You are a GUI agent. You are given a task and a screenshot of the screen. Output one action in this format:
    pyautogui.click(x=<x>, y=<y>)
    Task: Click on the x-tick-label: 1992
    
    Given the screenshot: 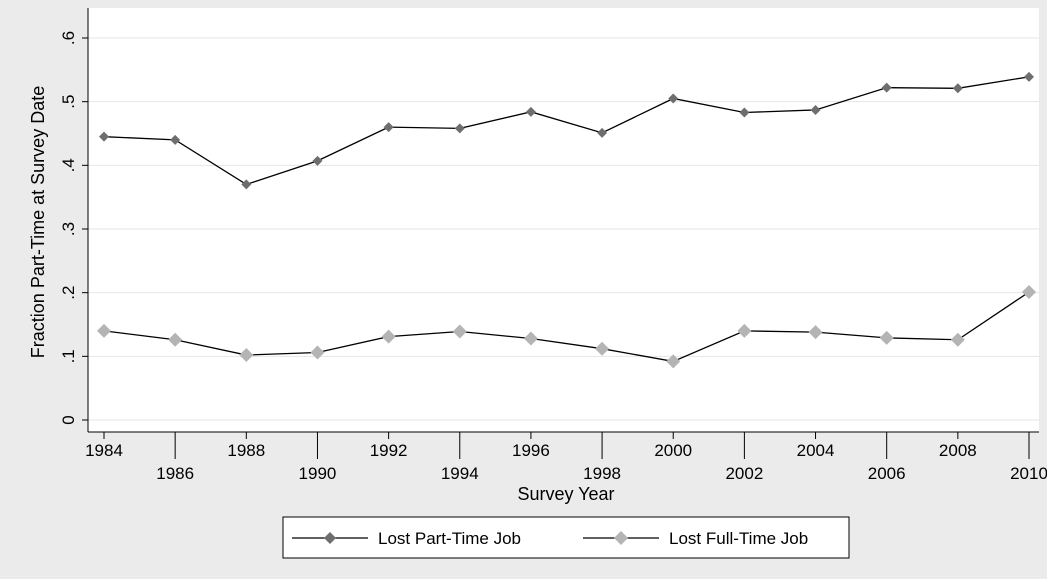 What is the action you would take?
    pyautogui.click(x=389, y=450)
    